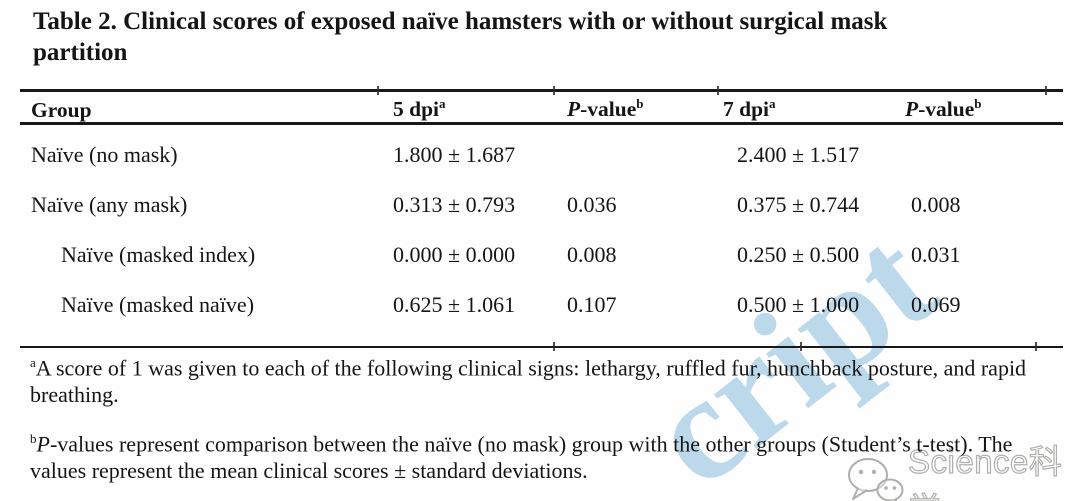  What do you see at coordinates (592, 254) in the screenshot?
I see `cell-pvalue-5: 0.008` at bounding box center [592, 254].